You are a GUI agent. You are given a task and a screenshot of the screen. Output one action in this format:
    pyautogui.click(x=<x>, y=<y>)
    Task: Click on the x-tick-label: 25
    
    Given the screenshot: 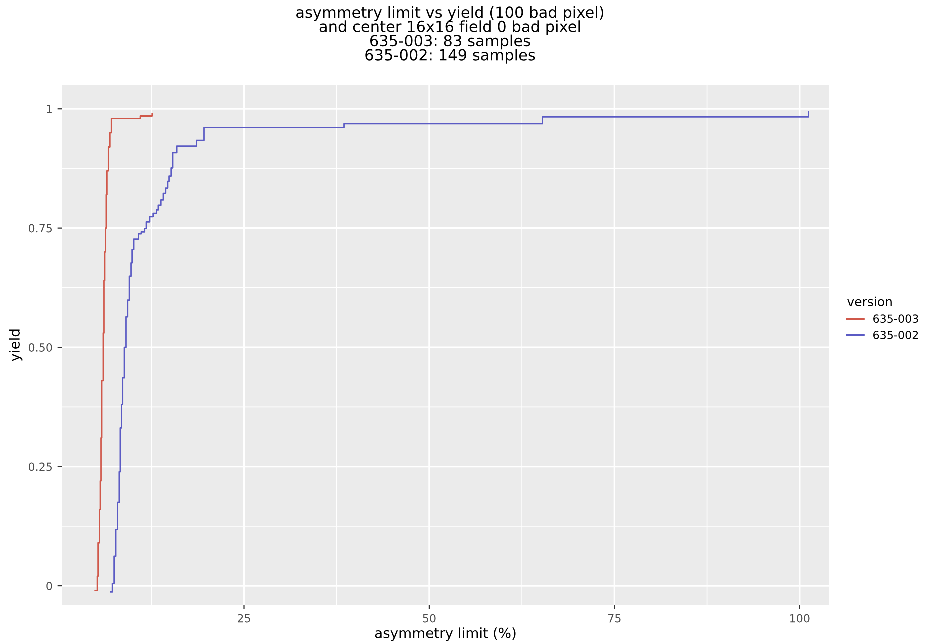 What is the action you would take?
    pyautogui.click(x=244, y=618)
    